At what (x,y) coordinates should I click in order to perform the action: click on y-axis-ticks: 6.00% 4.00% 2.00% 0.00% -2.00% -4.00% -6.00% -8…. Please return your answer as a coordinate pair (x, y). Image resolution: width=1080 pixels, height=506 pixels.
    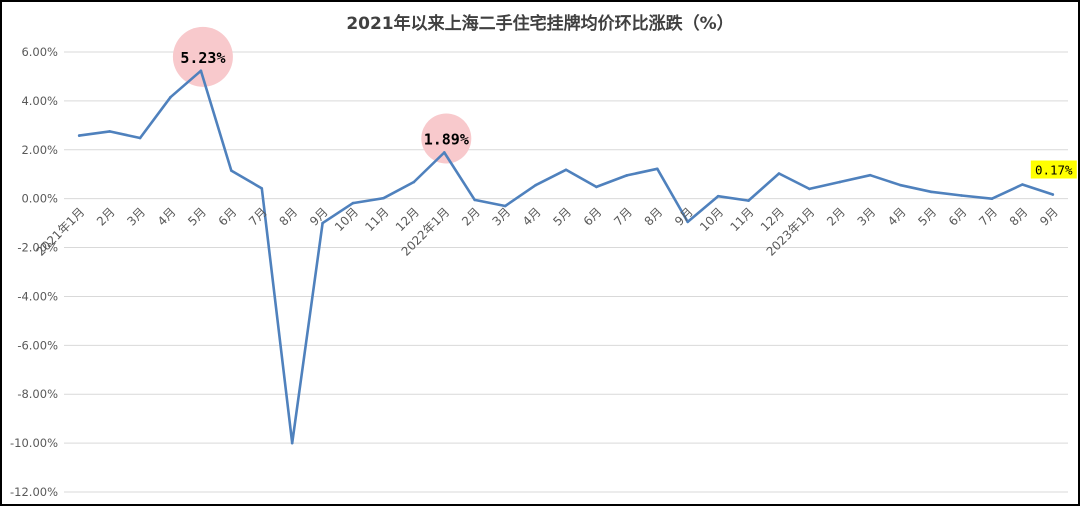
    Looking at the image, I should click on (34, 272).